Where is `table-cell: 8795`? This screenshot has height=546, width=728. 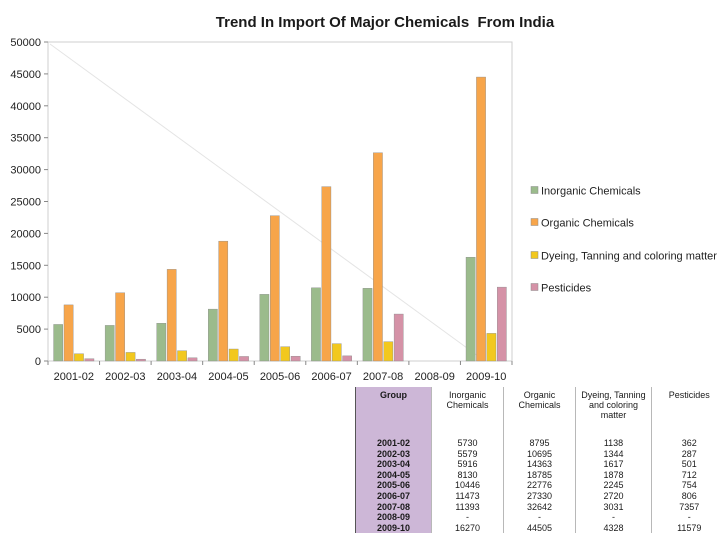 table-cell: 8795 is located at coordinates (539, 443).